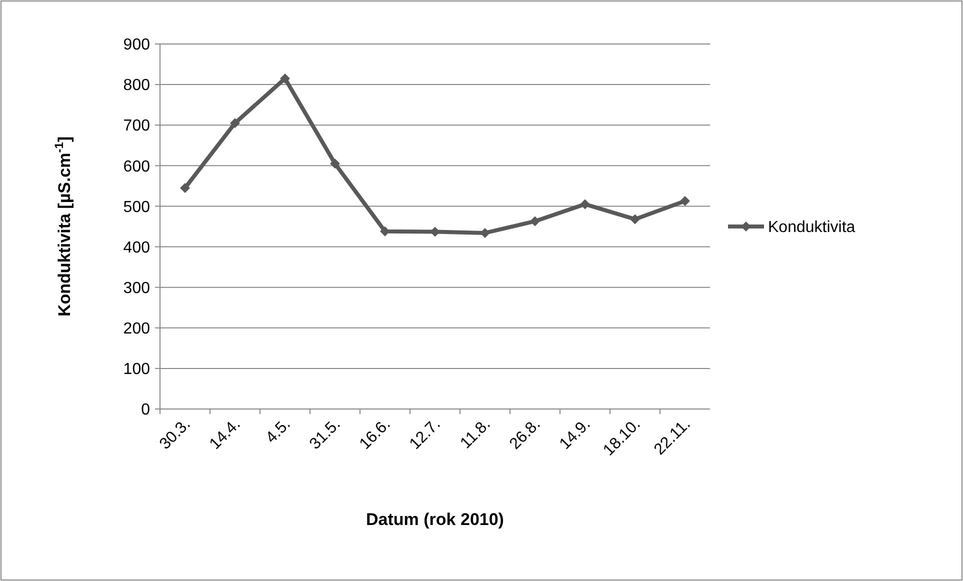 Image resolution: width=963 pixels, height=581 pixels. What do you see at coordinates (136, 45) in the screenshot?
I see `y-tick-label: 900` at bounding box center [136, 45].